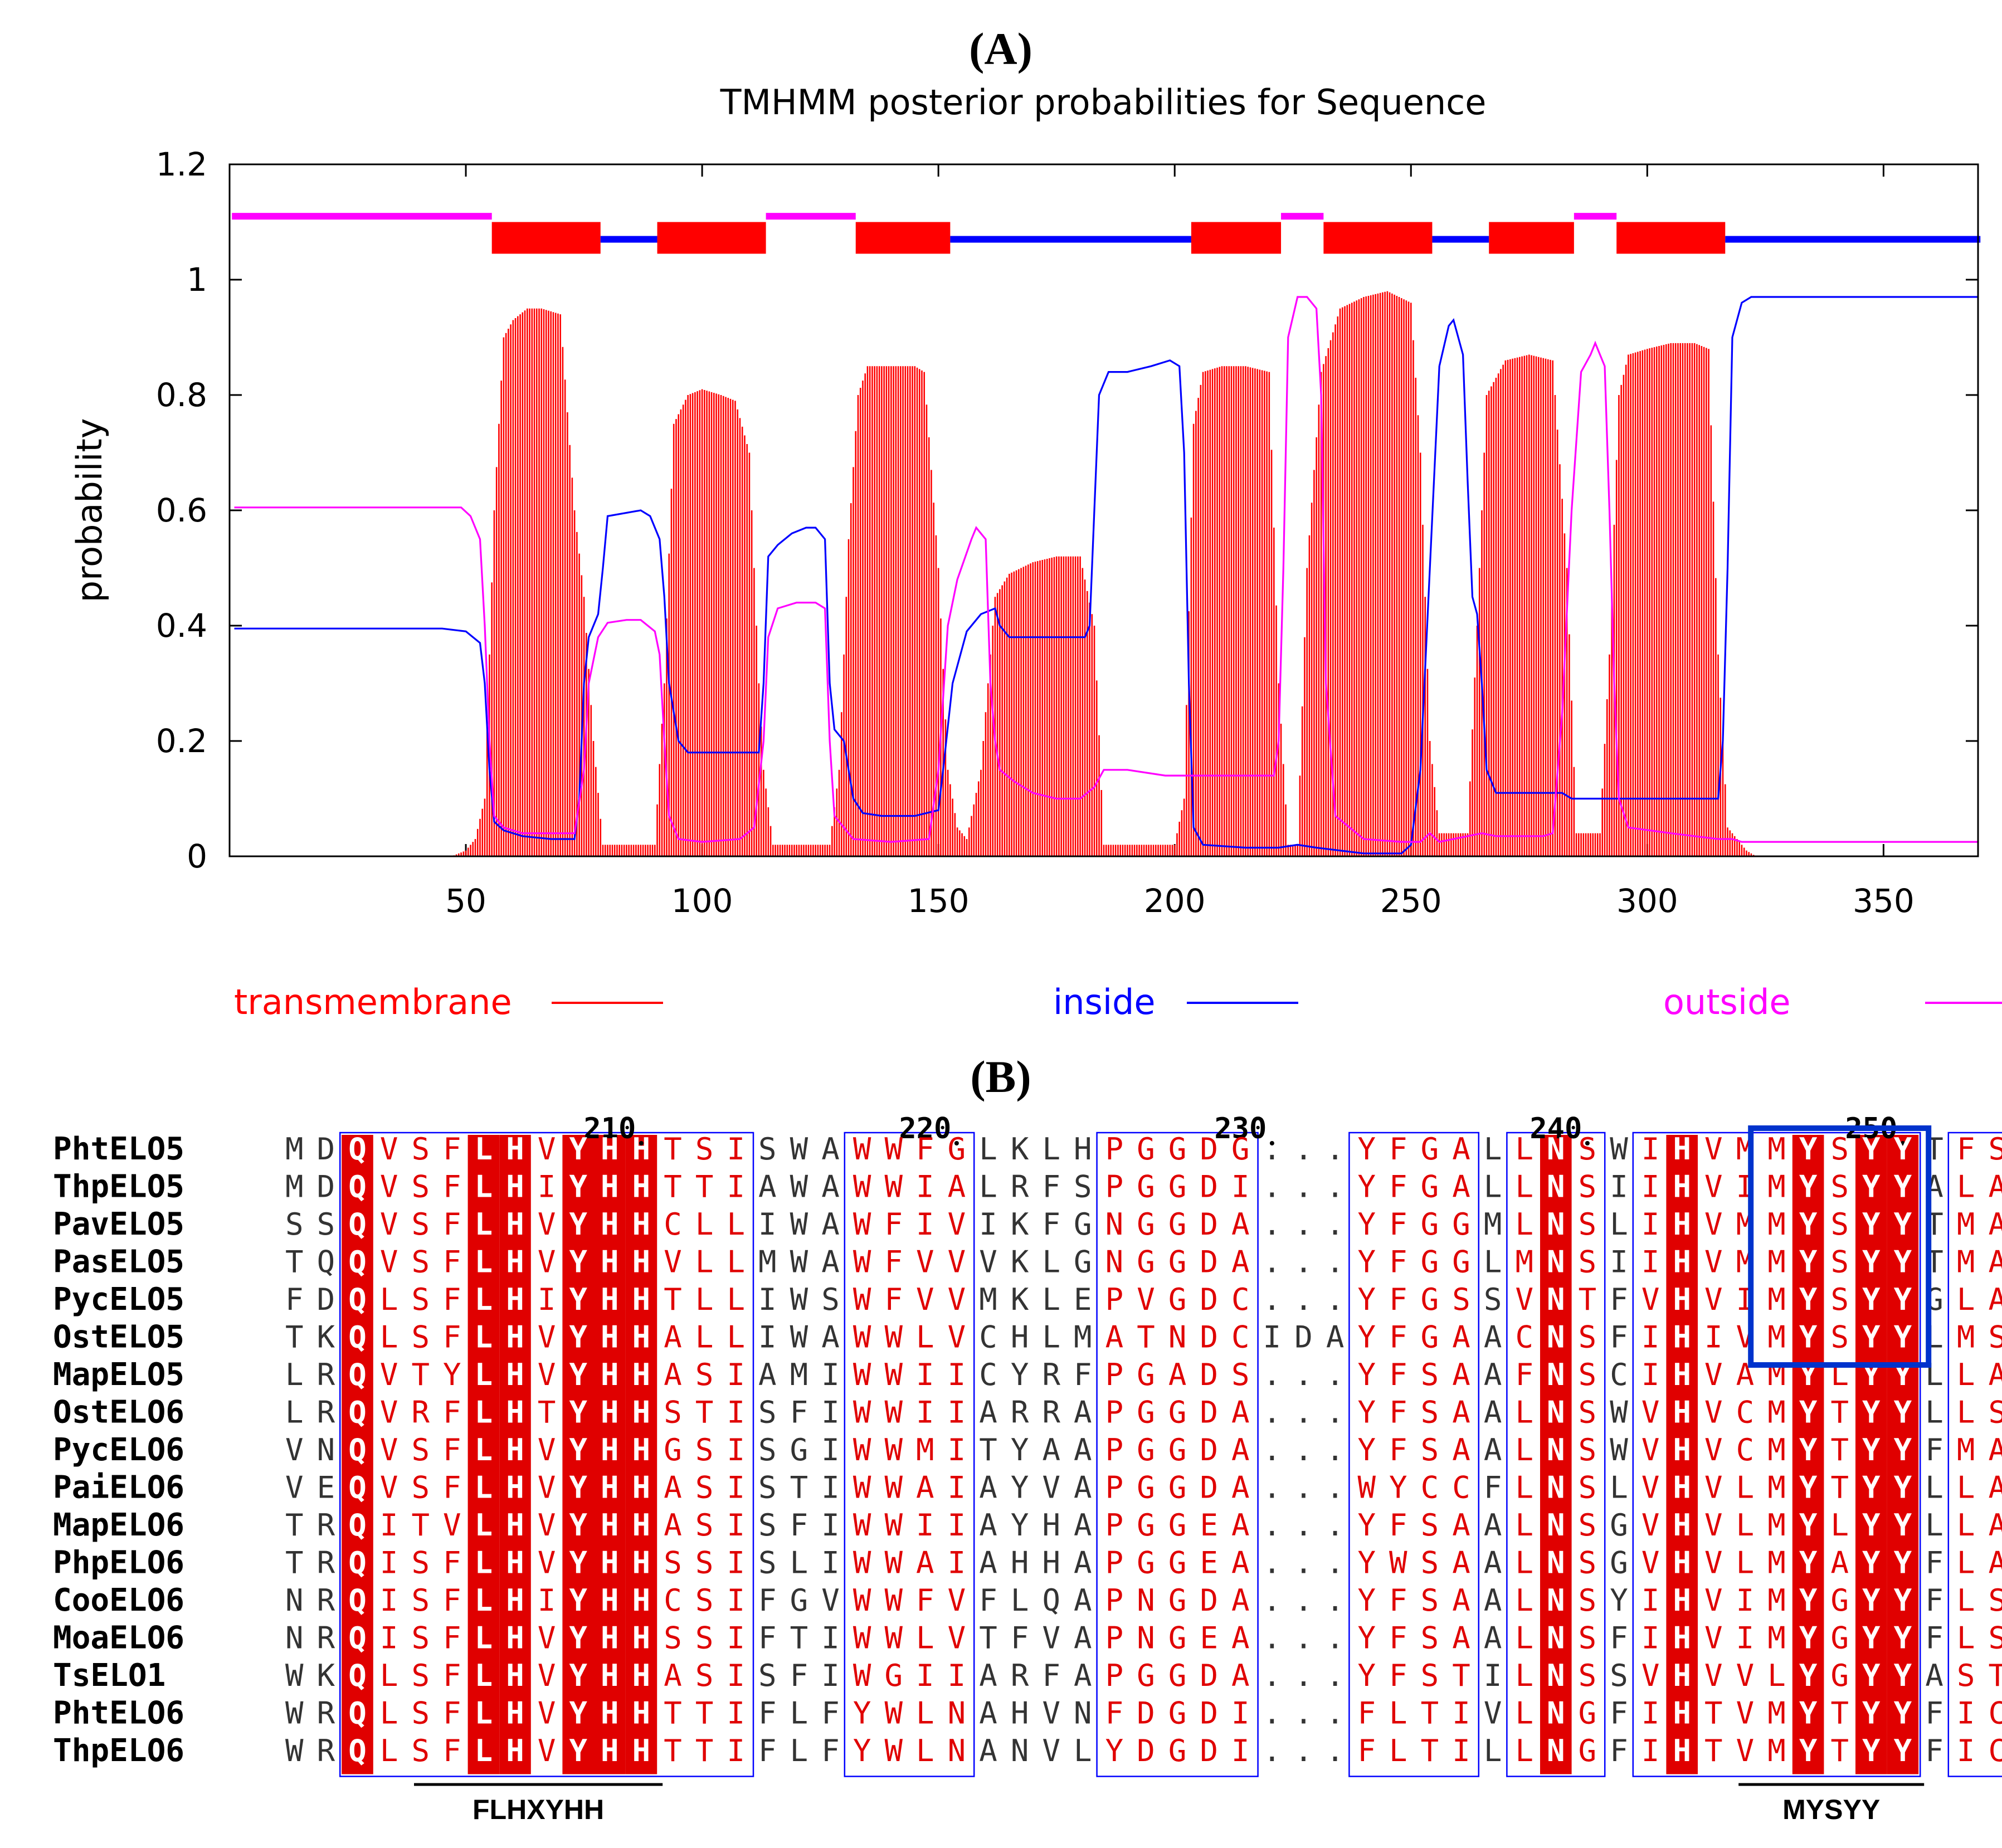 This screenshot has width=2002, height=1848. What do you see at coordinates (1240, 1128) in the screenshot?
I see `position-label: 230` at bounding box center [1240, 1128].